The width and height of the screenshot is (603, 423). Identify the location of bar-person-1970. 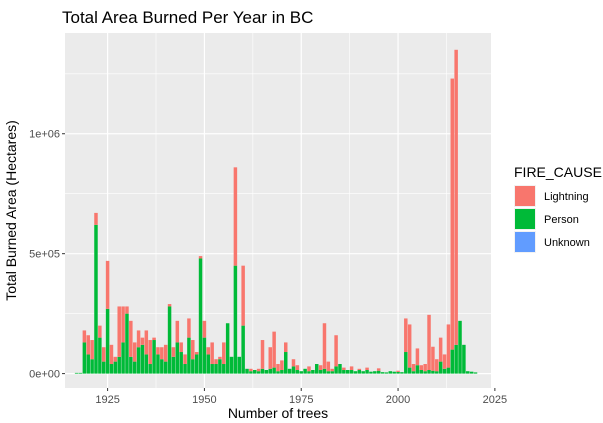
(282, 372).